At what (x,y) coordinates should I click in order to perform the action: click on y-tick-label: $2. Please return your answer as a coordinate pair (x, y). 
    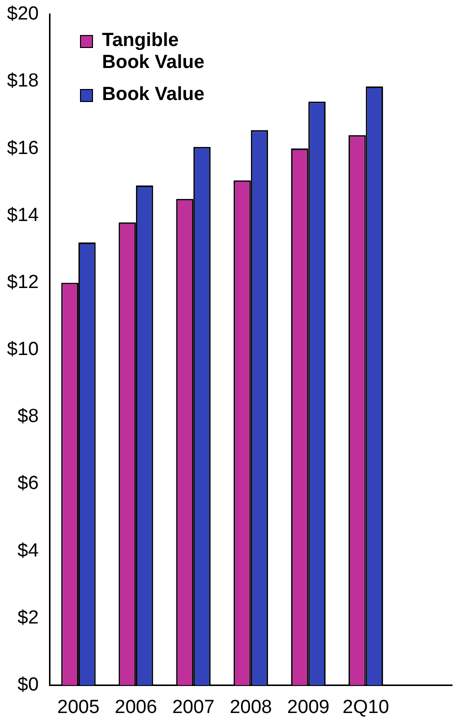
    Looking at the image, I should click on (28, 617).